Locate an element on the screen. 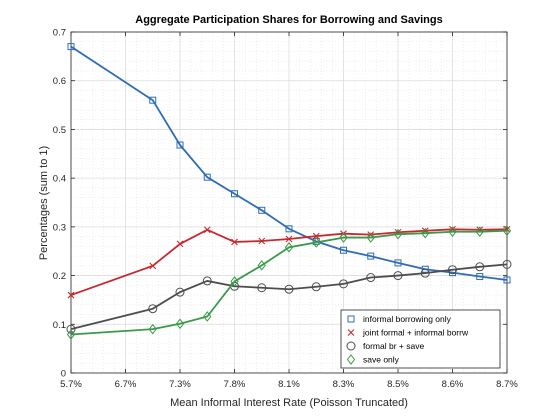 The height and width of the screenshot is (420, 560). legend-entry: informal borrowing only is located at coordinates (407, 319).